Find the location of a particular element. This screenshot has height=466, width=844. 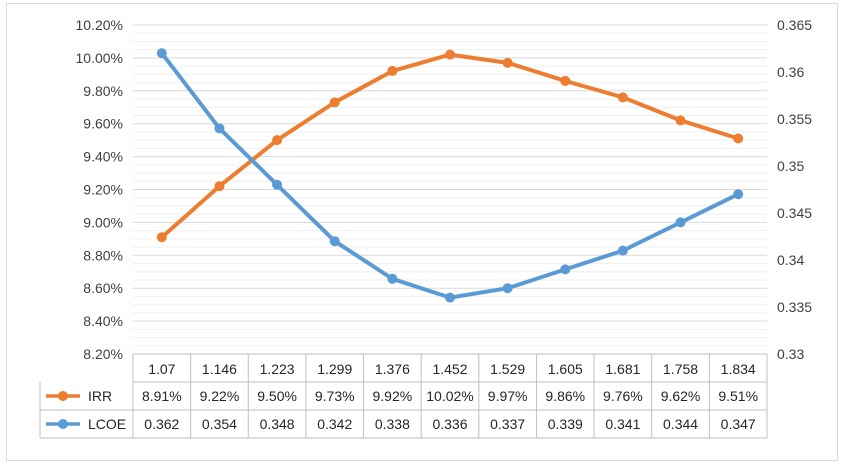

data-table-cell: 0.344 is located at coordinates (680, 424).